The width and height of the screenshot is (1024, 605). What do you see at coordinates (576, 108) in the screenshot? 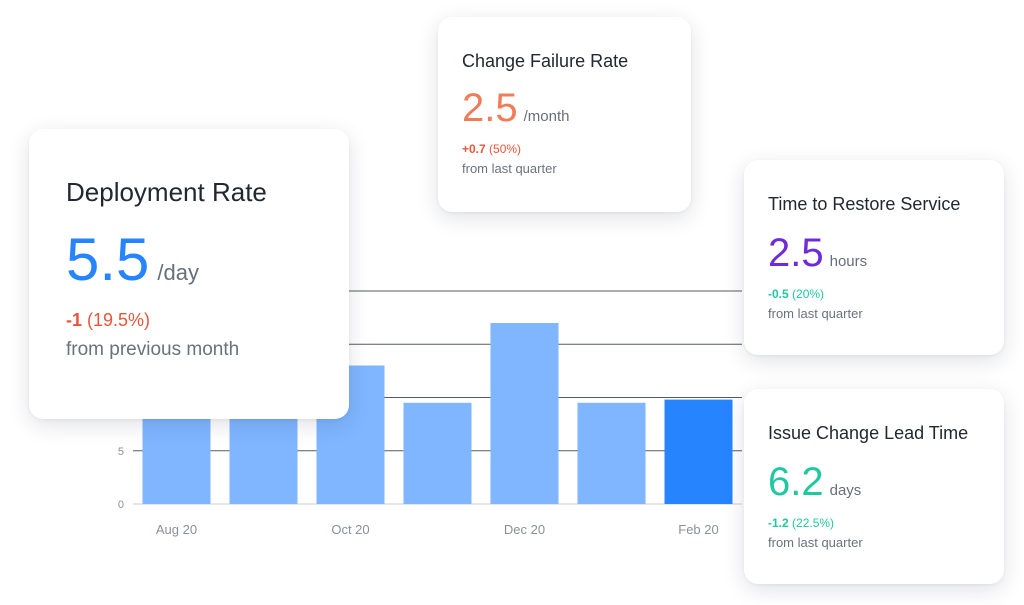
I see `metric: 2.5 /month` at bounding box center [576, 108].